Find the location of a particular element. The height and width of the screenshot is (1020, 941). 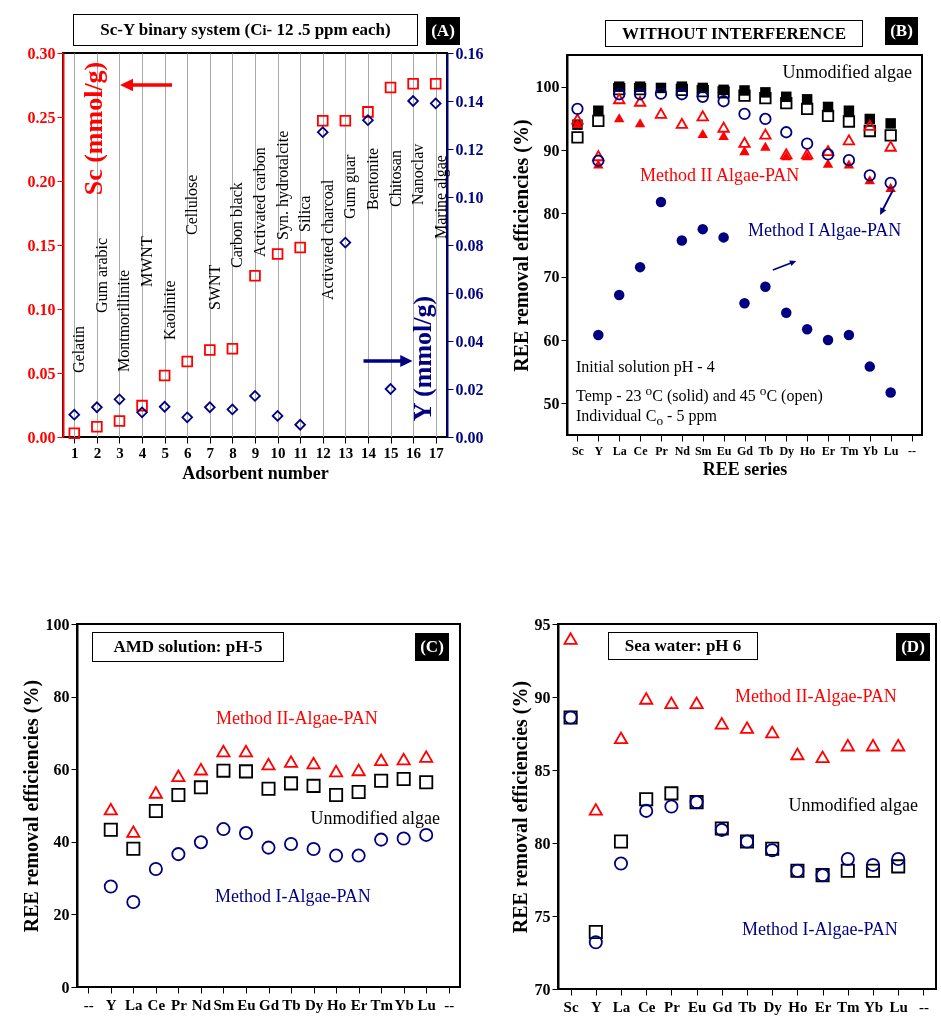

y2-tick-label: 0.00 is located at coordinates (469, 437).